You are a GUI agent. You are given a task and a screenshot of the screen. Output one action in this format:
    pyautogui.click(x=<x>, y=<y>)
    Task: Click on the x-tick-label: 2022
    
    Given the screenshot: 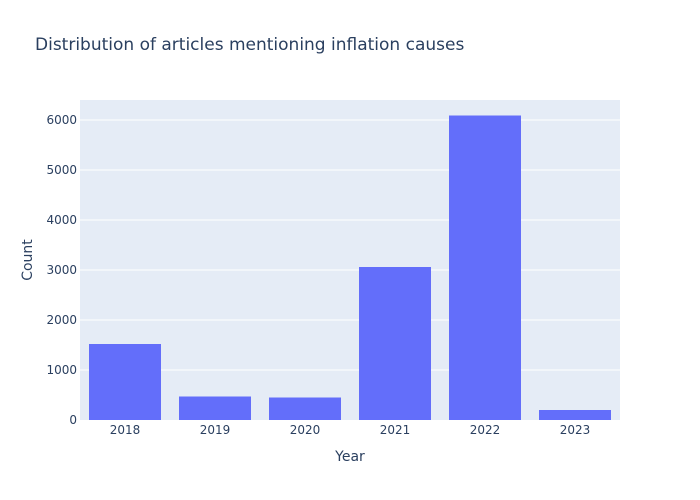 What is the action you would take?
    pyautogui.click(x=485, y=430)
    